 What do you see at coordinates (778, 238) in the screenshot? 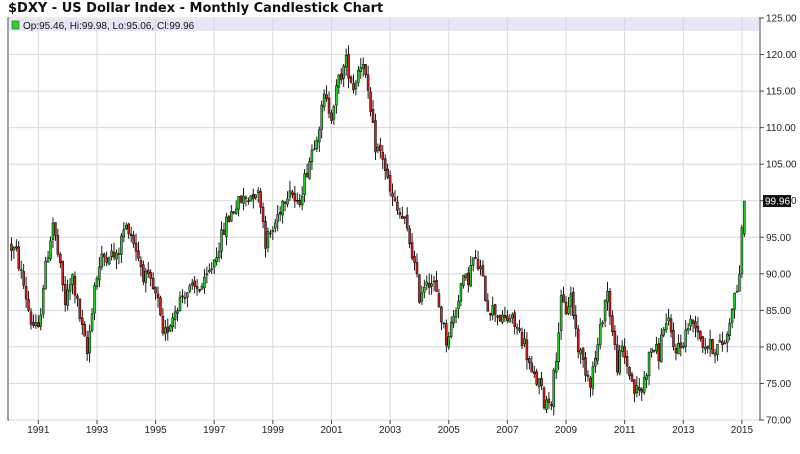
I see `y-tick-label: 95.00` at bounding box center [778, 238].